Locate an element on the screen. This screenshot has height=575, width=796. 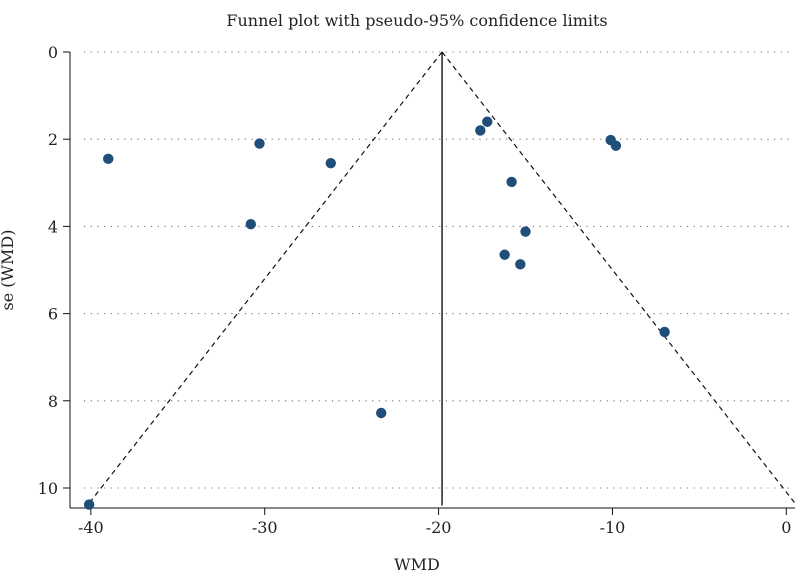
x-tick-label: -20 is located at coordinates (439, 527).